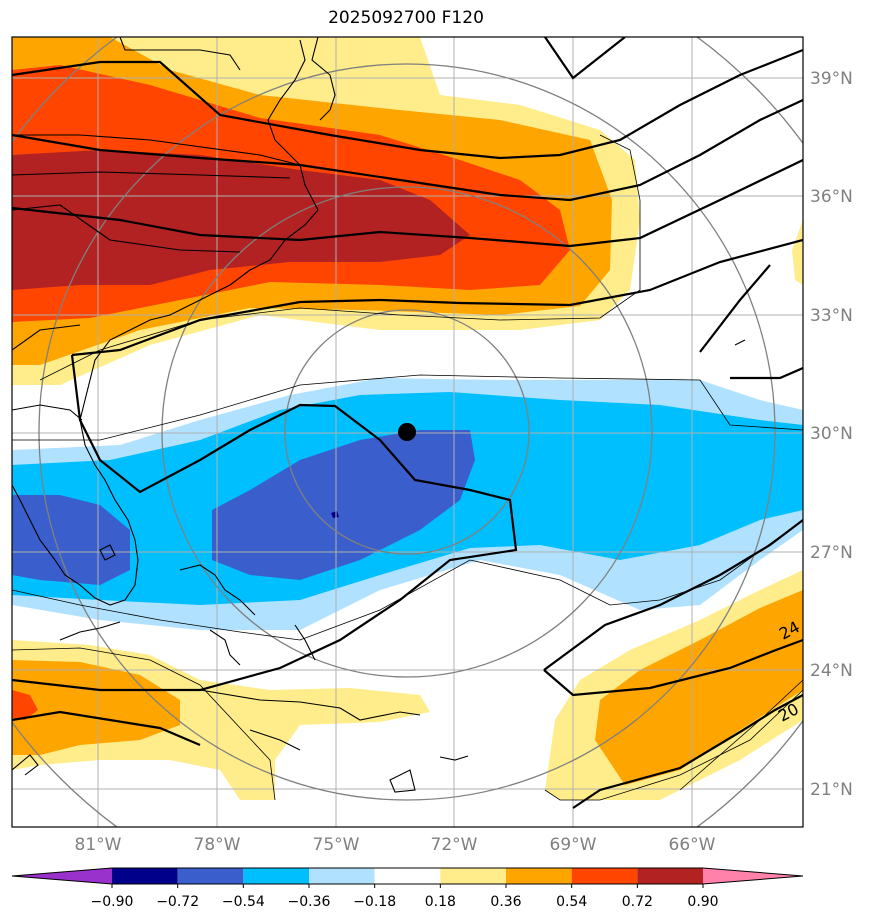 The height and width of the screenshot is (924, 873). I want to click on lat-label: 39°N, so click(831, 79).